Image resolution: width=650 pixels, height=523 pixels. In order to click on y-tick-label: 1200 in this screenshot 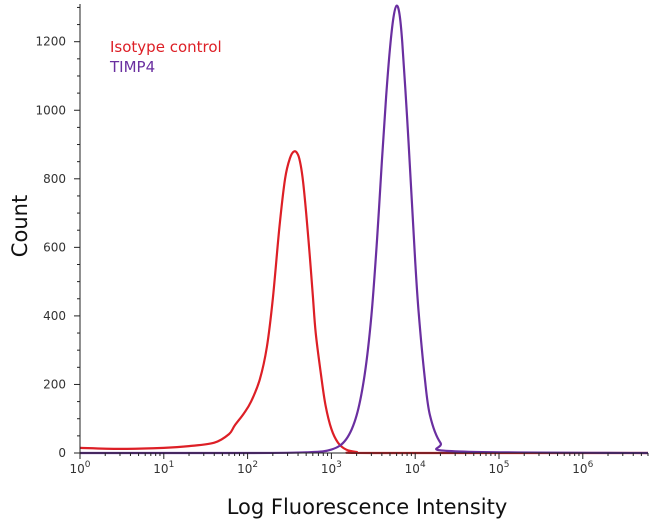, I will do `click(50, 42)`.